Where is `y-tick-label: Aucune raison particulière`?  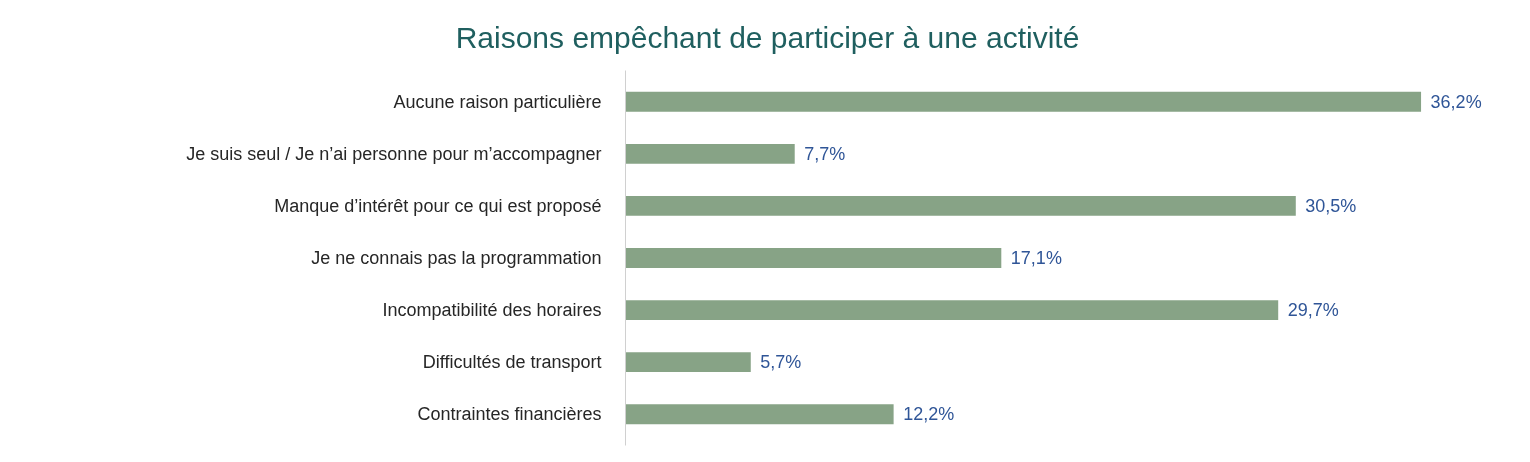 y-tick-label: Aucune raison particulière is located at coordinates (497, 101).